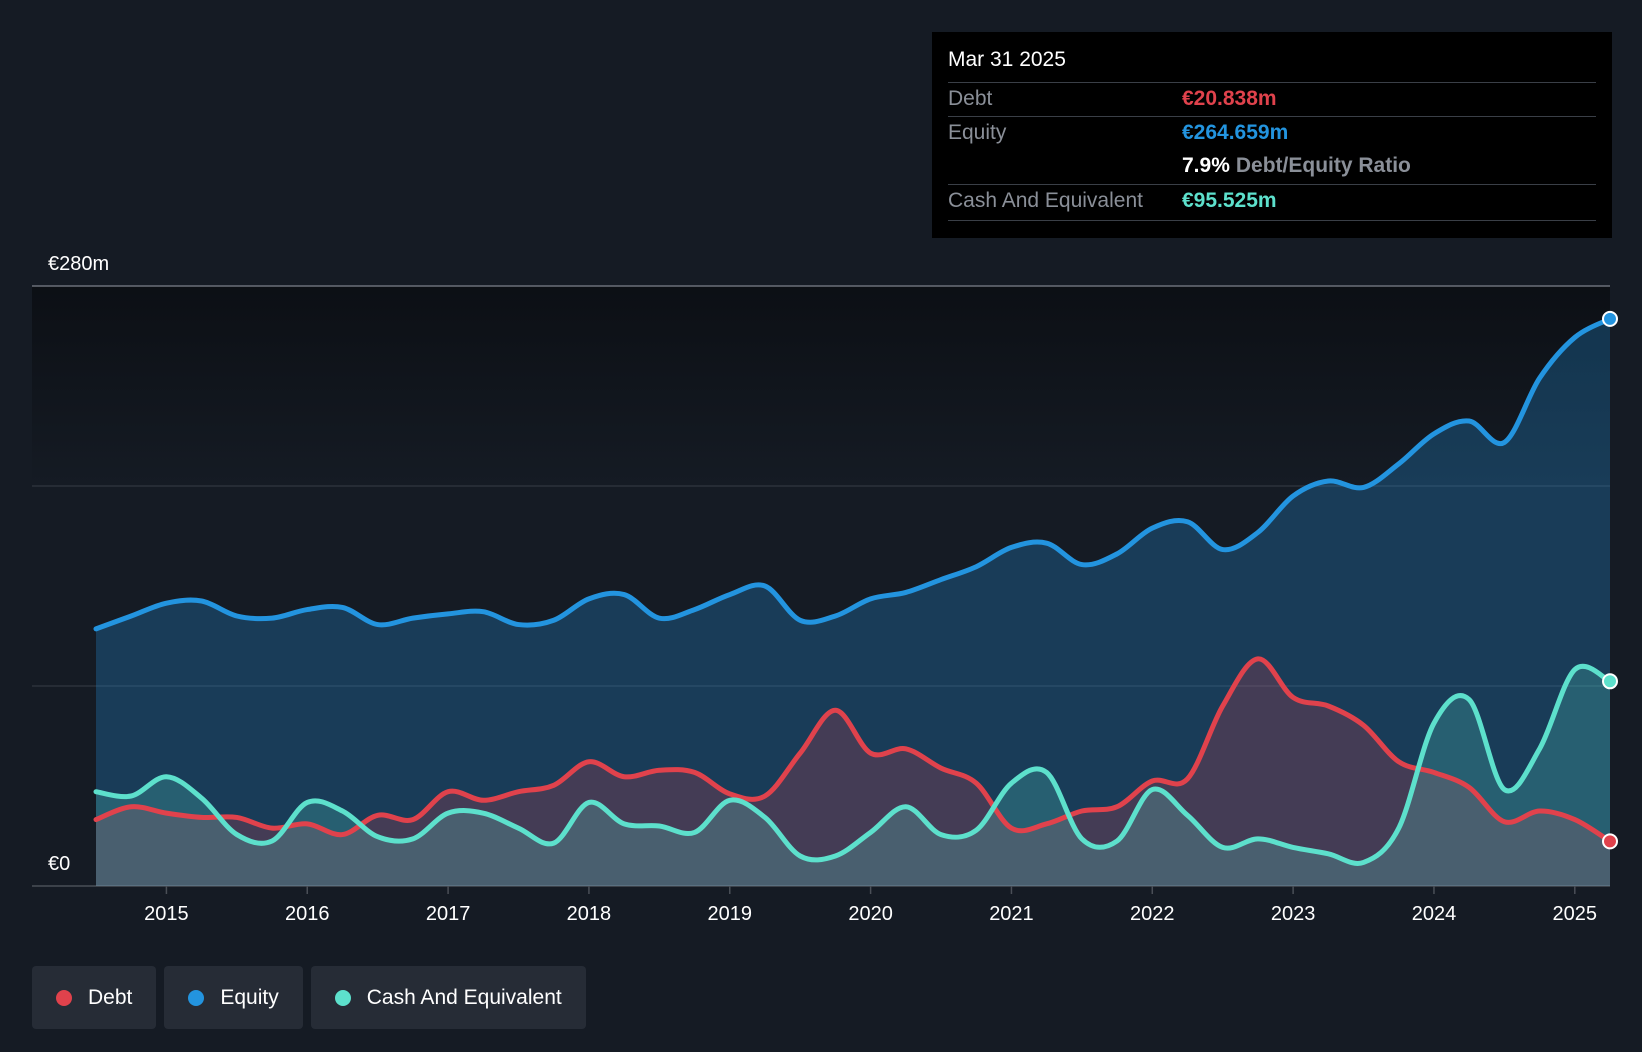  What do you see at coordinates (249, 997) in the screenshot?
I see `legend-equity-label: Equity` at bounding box center [249, 997].